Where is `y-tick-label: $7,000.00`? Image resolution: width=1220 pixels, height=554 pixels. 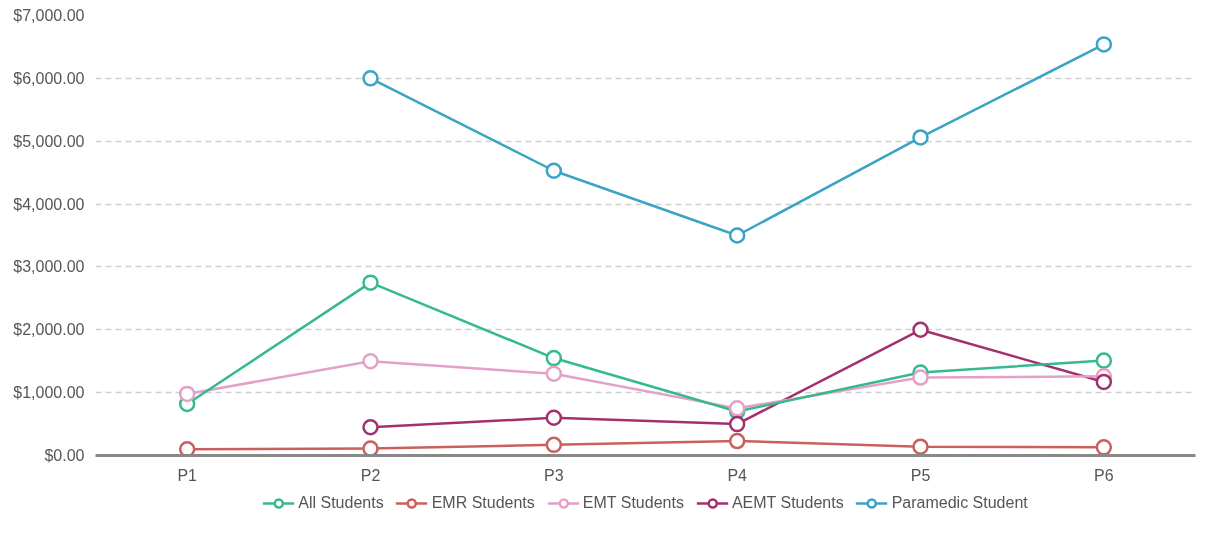
y-tick-label: $7,000.00 is located at coordinates (49, 15).